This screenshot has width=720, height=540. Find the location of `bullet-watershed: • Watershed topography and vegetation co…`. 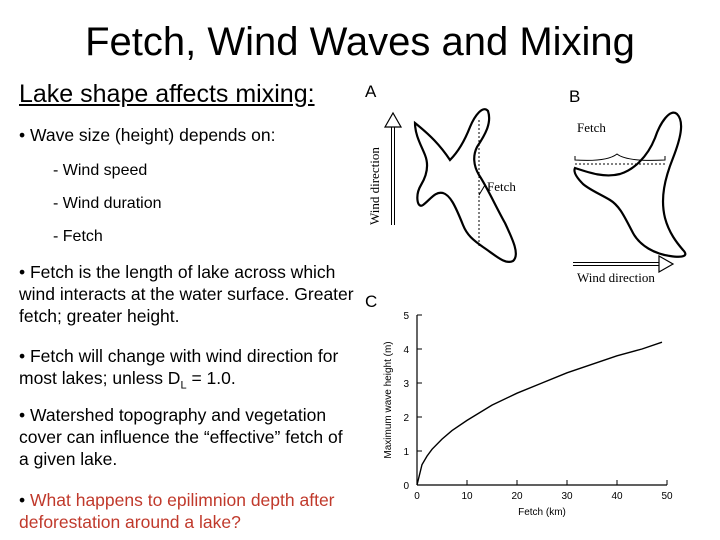

bullet-watershed: • Watershed topography and vegetation co… is located at coordinates (181, 437).